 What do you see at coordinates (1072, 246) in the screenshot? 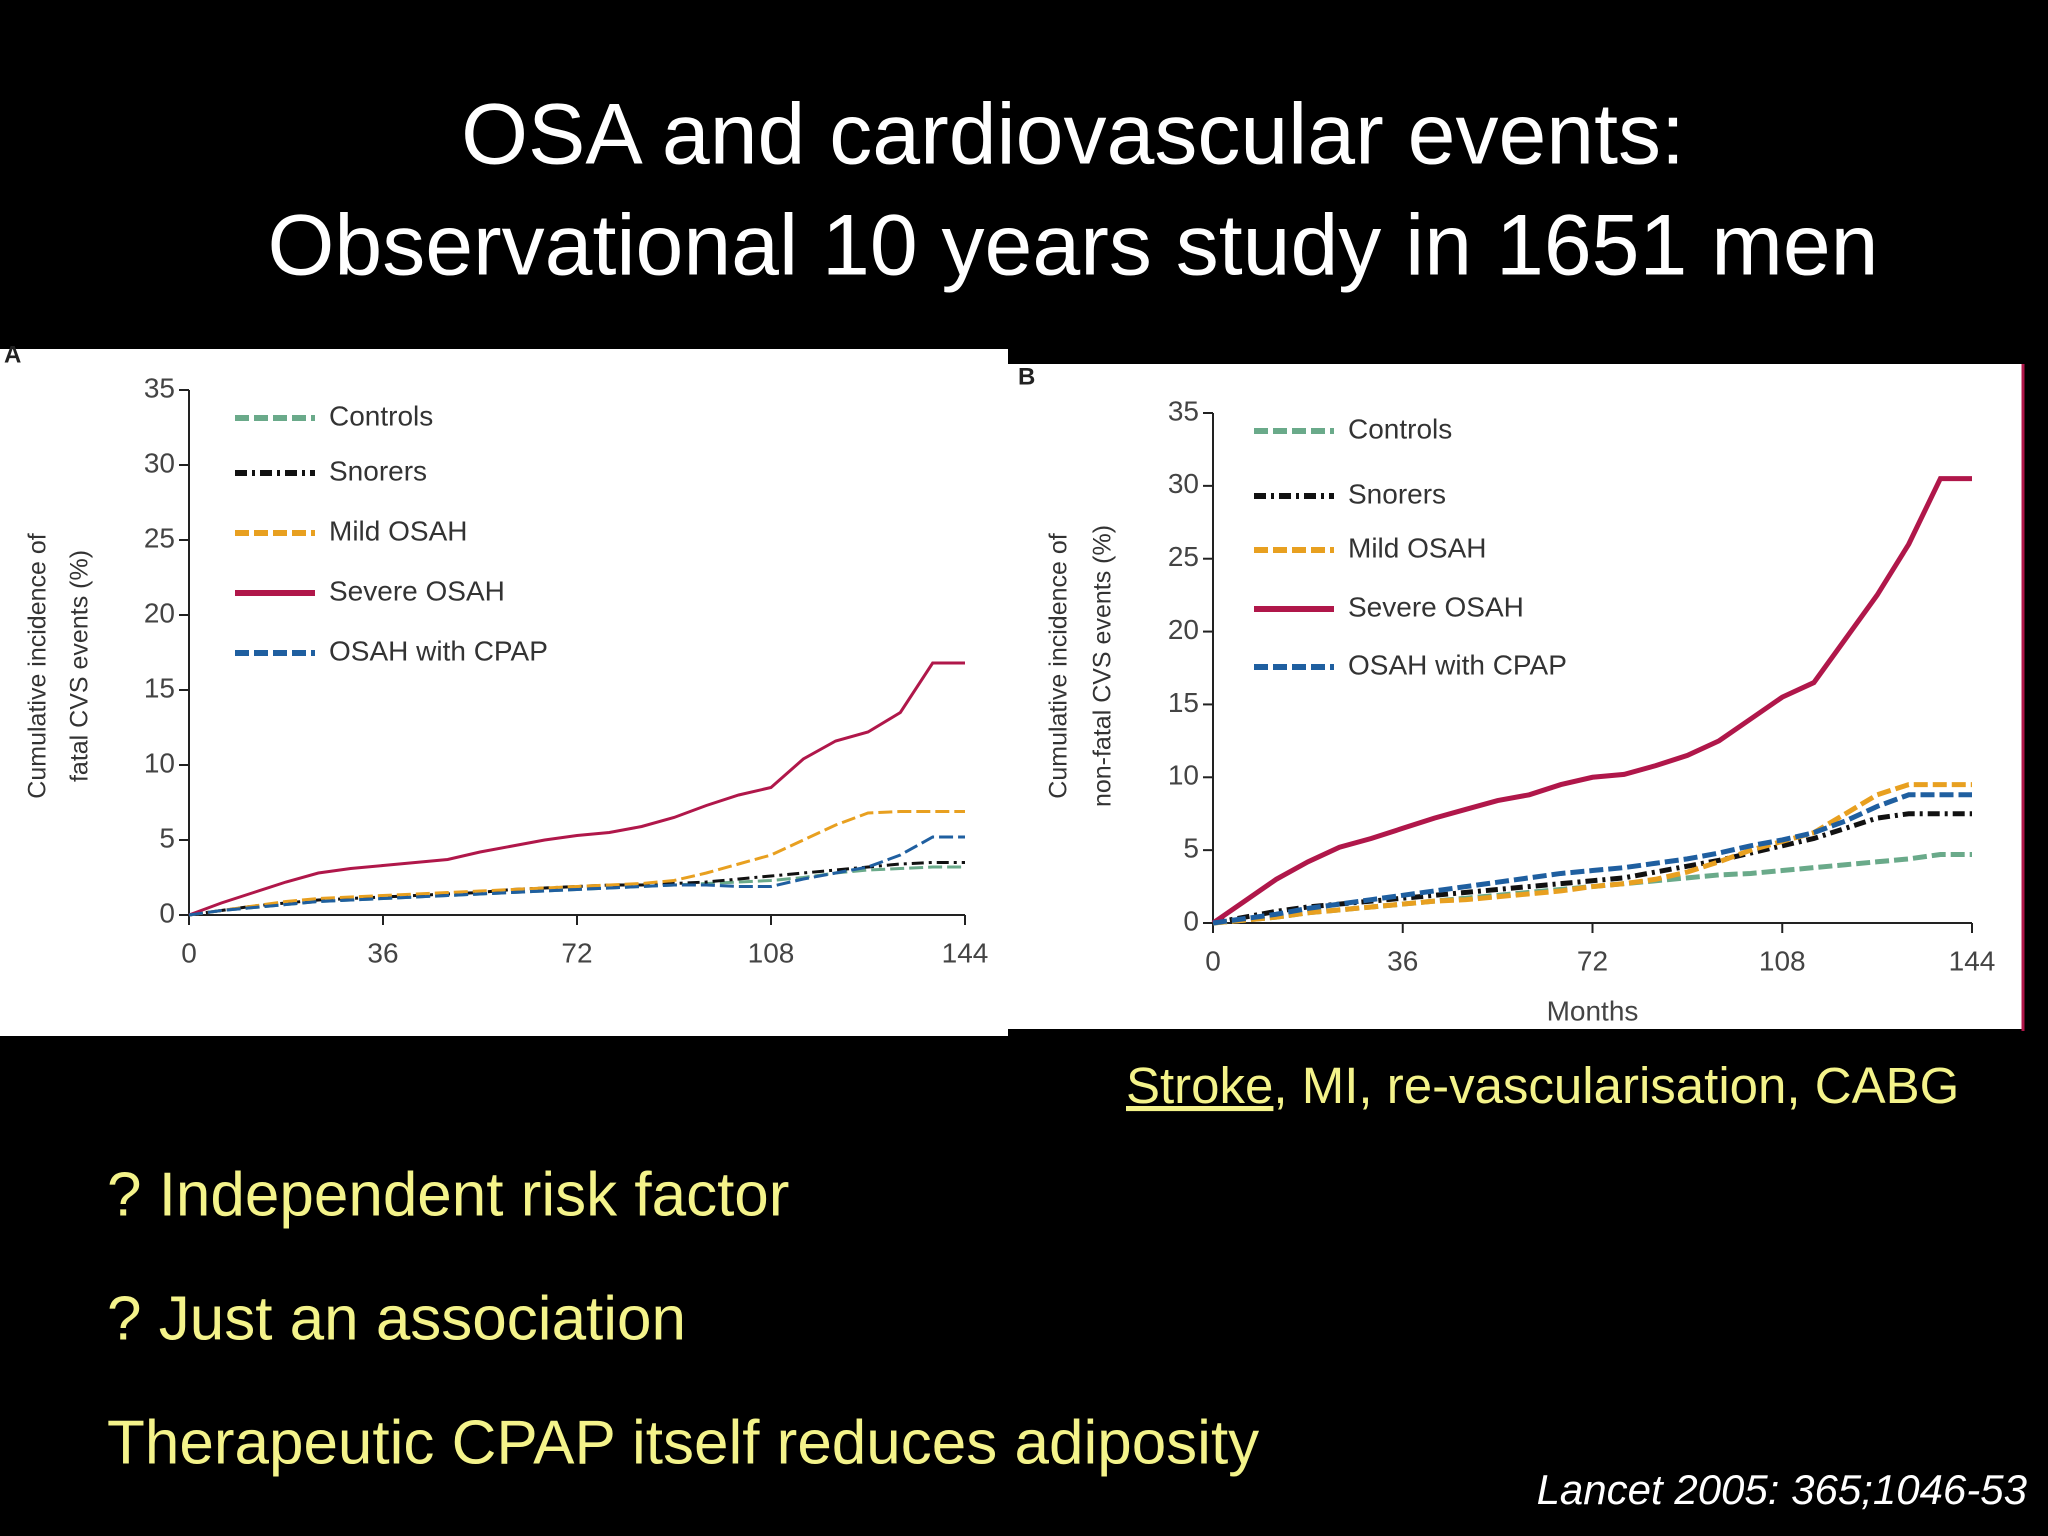
I see `slide-title: Observational 10 years study in 1651 men` at bounding box center [1072, 246].